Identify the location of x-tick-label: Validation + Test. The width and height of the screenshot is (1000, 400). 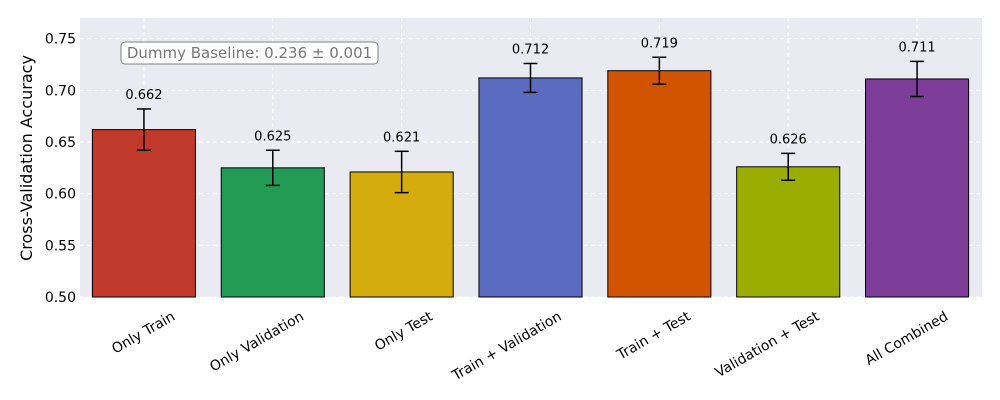
(768, 344).